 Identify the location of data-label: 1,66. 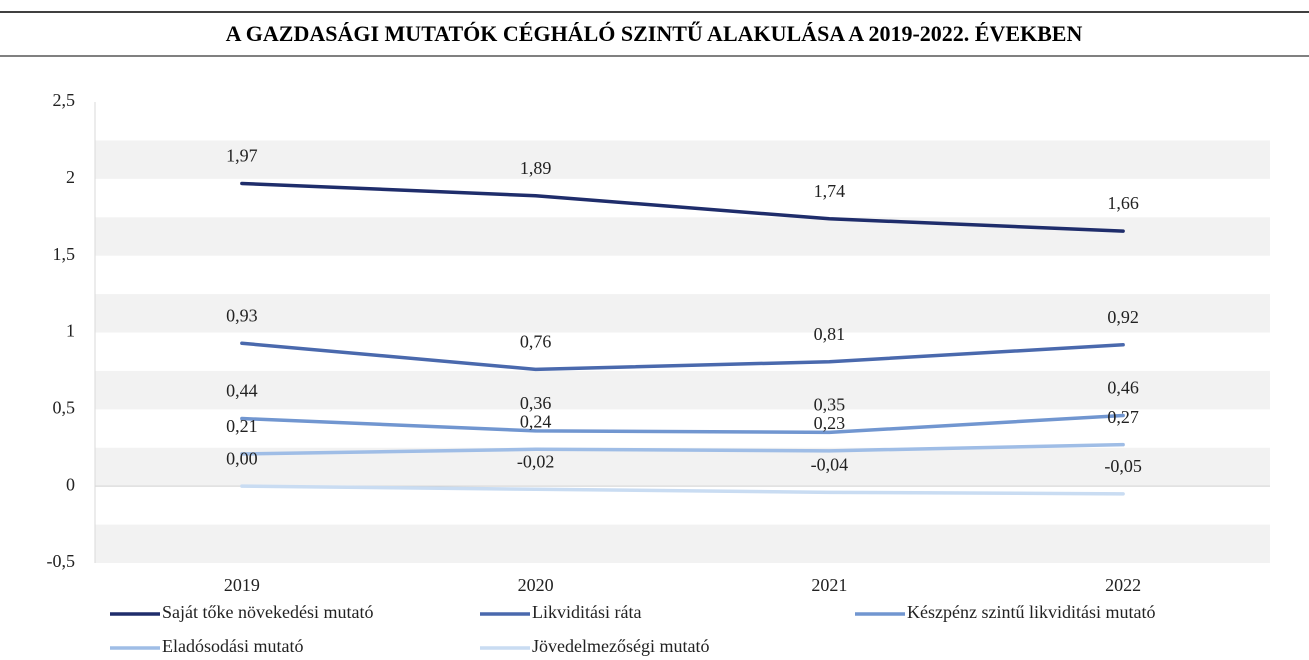
(1123, 203).